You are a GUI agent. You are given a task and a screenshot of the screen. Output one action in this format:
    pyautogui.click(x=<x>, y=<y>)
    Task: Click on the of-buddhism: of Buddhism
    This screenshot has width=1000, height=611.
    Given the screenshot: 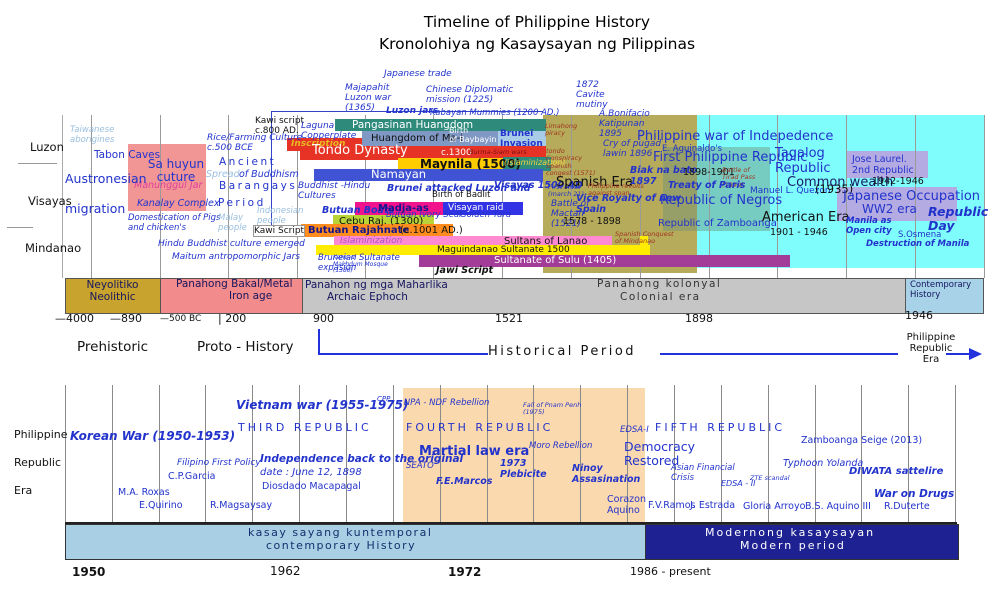 What is the action you would take?
    pyautogui.click(x=269, y=174)
    